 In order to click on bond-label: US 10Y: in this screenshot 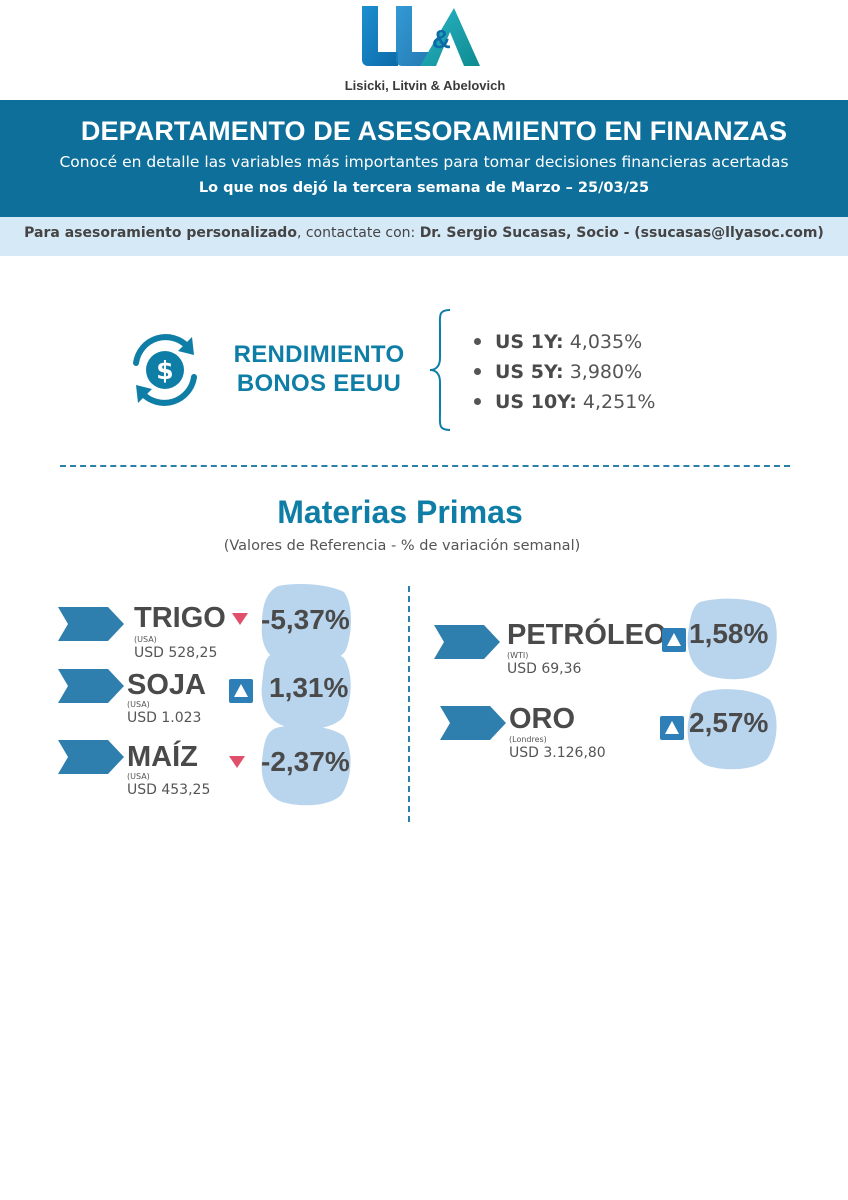, I will do `click(536, 402)`.